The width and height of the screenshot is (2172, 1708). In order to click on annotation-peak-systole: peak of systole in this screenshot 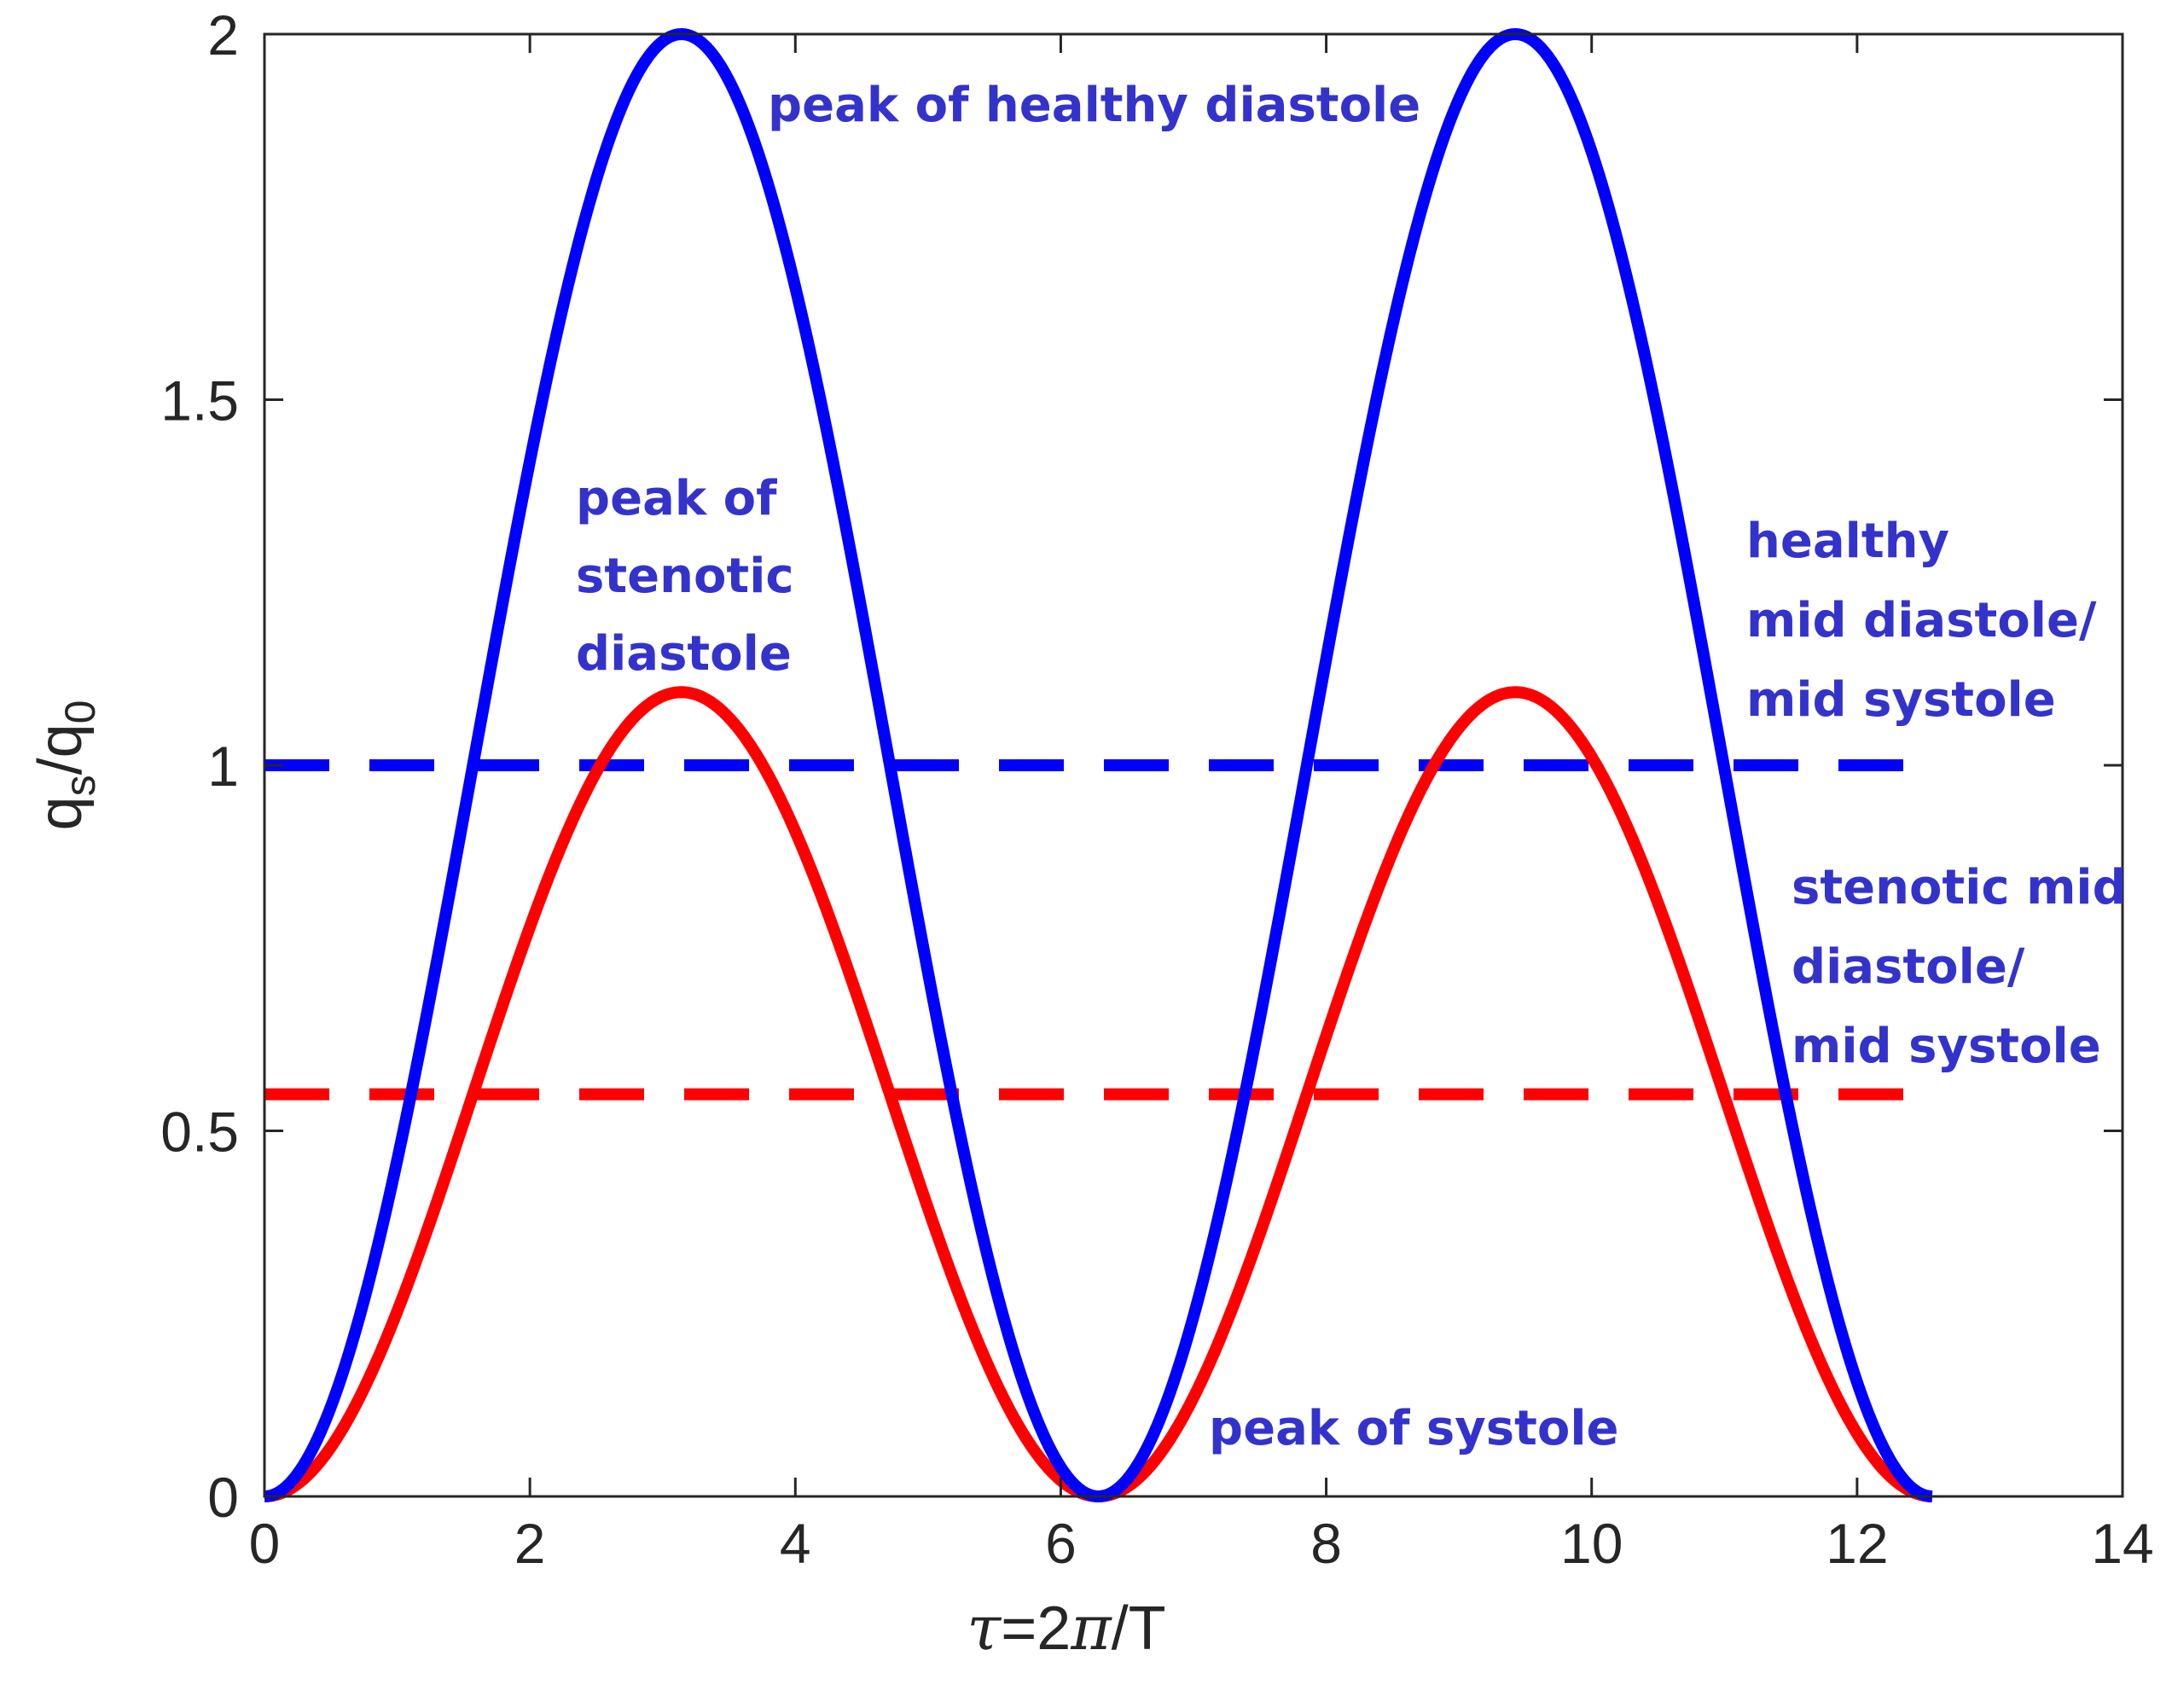, I will do `click(1414, 1428)`.